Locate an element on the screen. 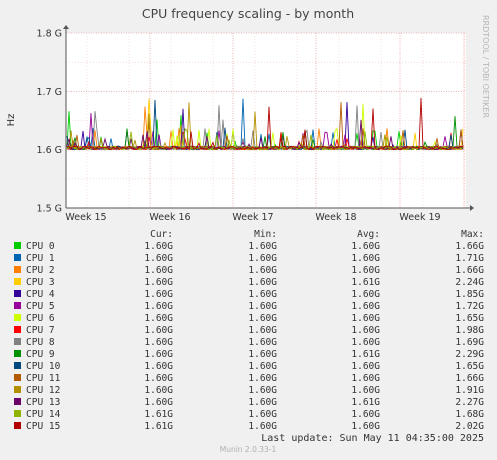  legend-row: CPU 11 1.60G 1.60G 1.60G 1.66G is located at coordinates (249, 378).